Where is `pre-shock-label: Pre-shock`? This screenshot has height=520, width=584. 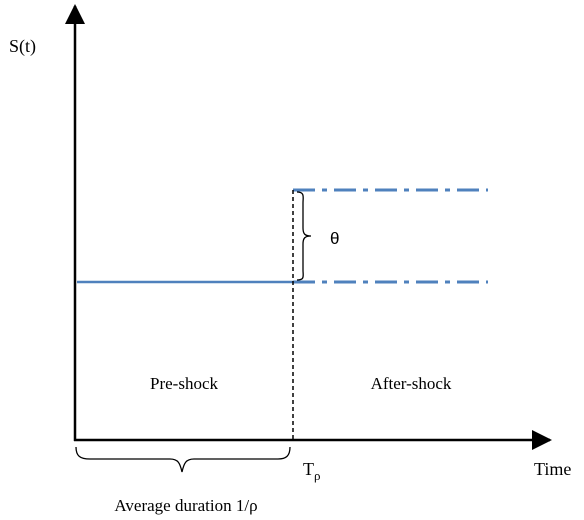
pre-shock-label: Pre-shock is located at coordinates (184, 383).